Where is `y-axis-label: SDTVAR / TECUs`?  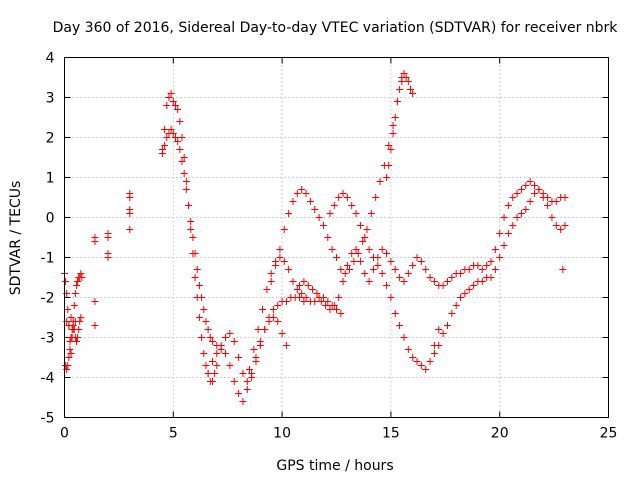
y-axis-label: SDTVAR / TECUs is located at coordinates (16, 238).